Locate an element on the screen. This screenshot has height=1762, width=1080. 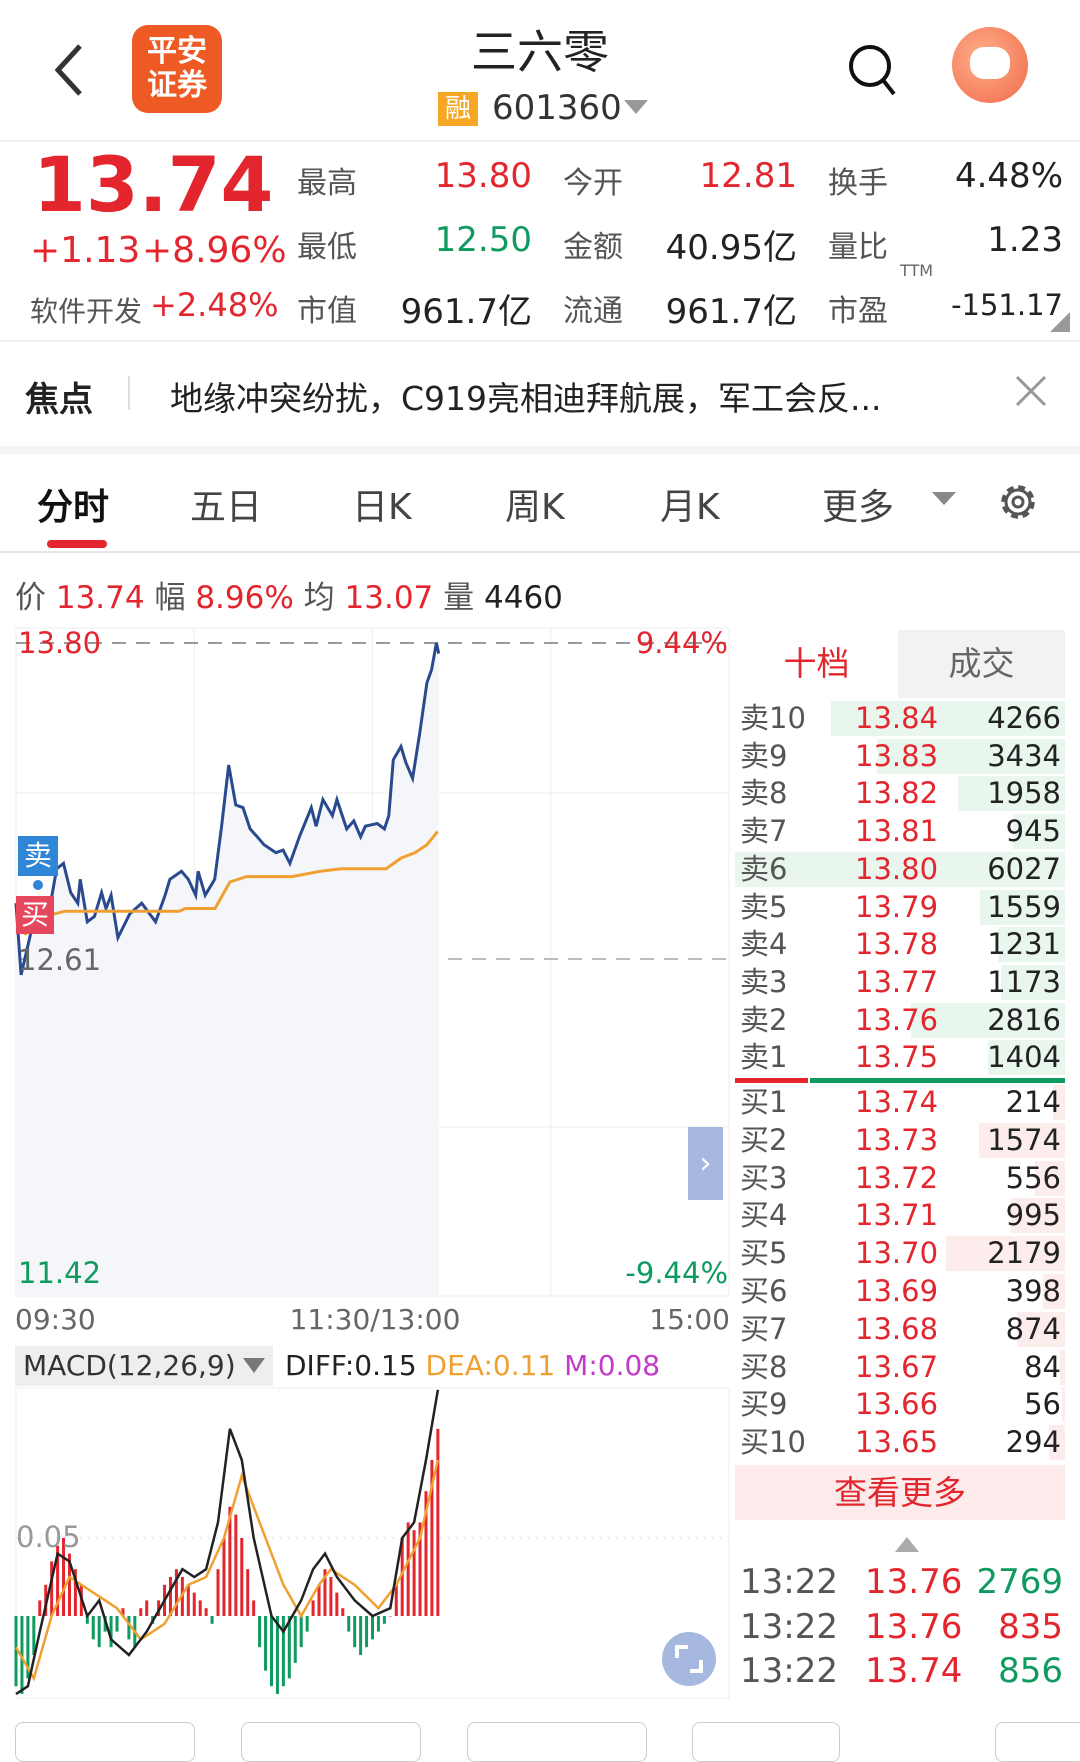
tab-level10: 十档 is located at coordinates (816, 664).